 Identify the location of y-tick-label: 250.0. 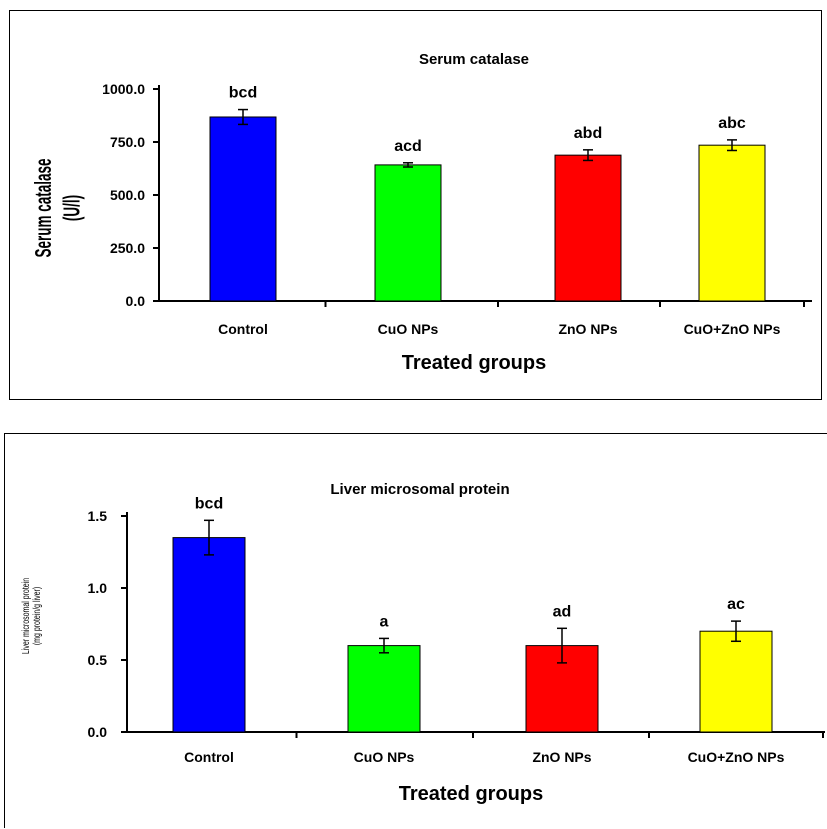
(127, 248).